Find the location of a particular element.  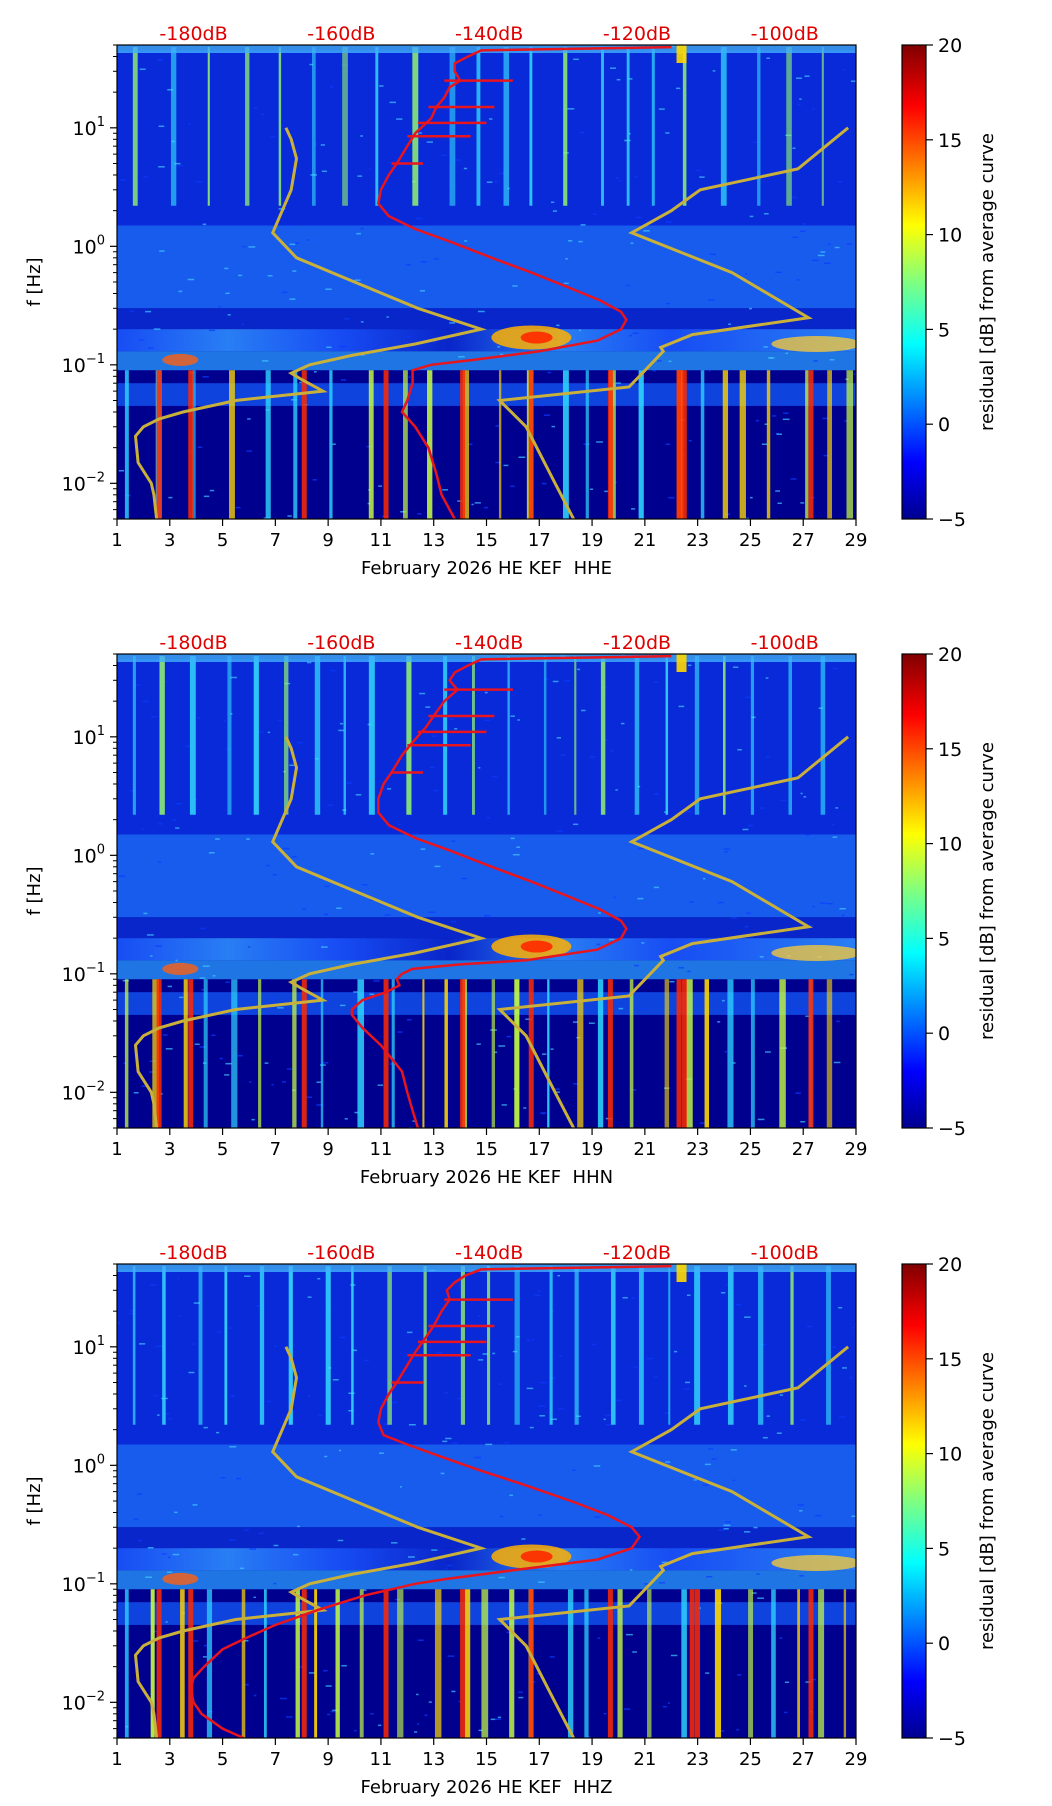

microseism-band is located at coordinates (486, 267).